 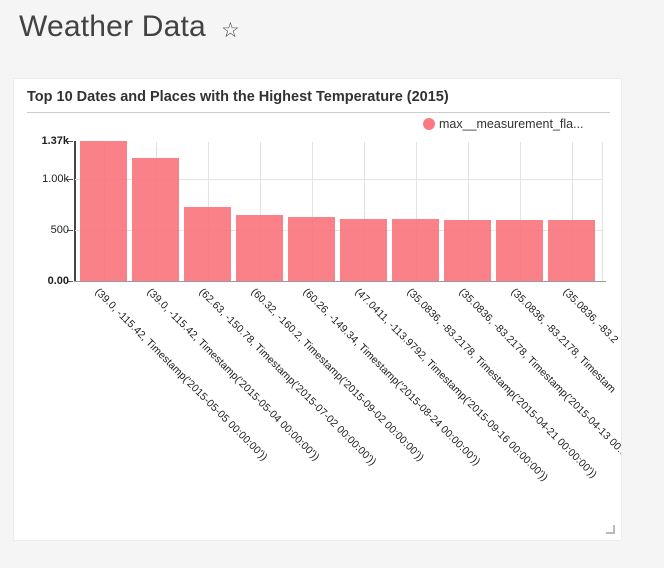 What do you see at coordinates (58, 281) in the screenshot?
I see `y-axis-label: 0.00` at bounding box center [58, 281].